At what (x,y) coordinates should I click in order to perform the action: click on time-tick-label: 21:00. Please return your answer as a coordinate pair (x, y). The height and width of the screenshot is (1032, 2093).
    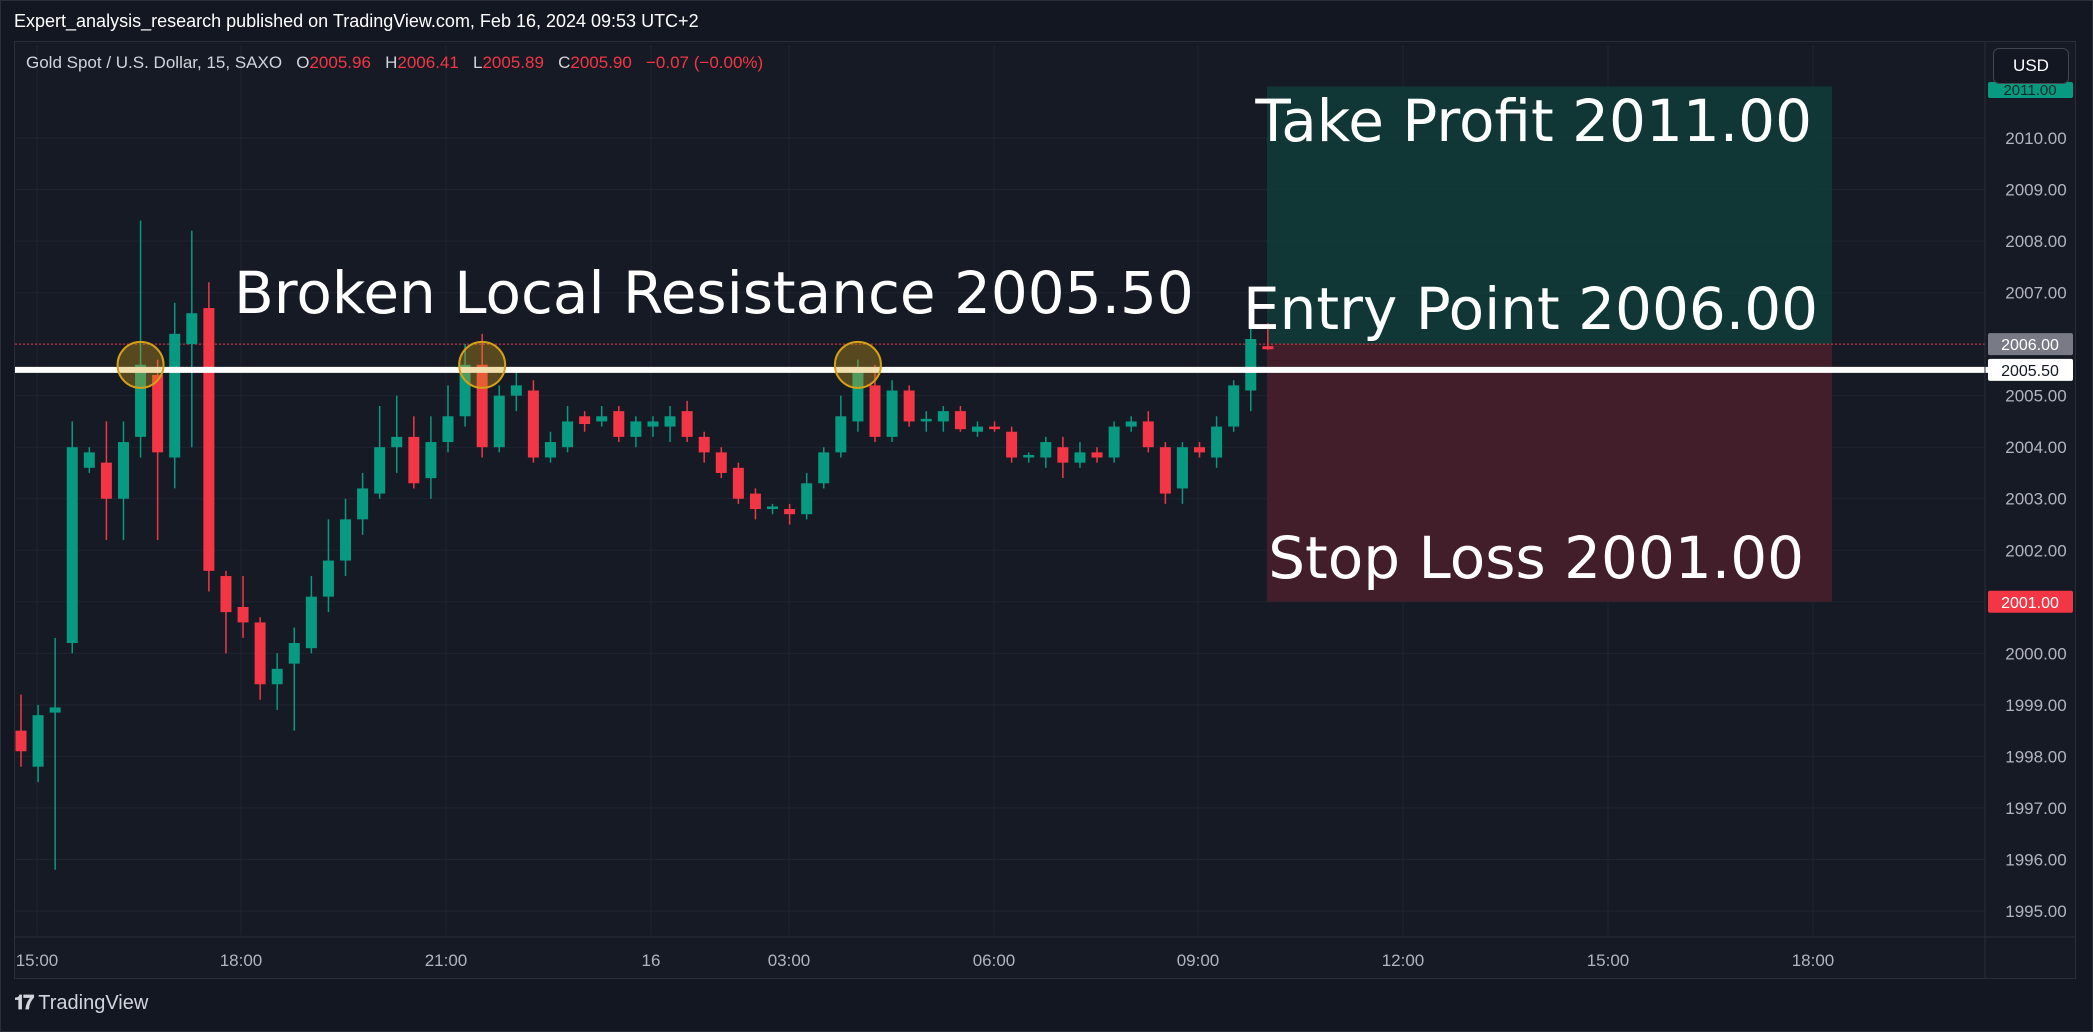
    Looking at the image, I should click on (446, 960).